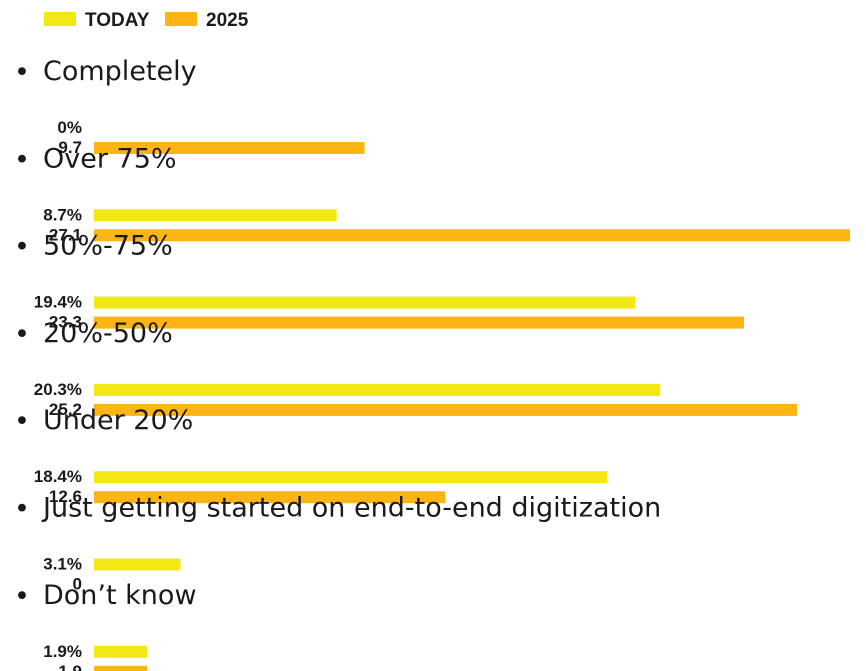 The width and height of the screenshot is (866, 671). Describe the element at coordinates (189, 106) in the screenshot. I see `category-group: • Completely 0%9.7` at that location.